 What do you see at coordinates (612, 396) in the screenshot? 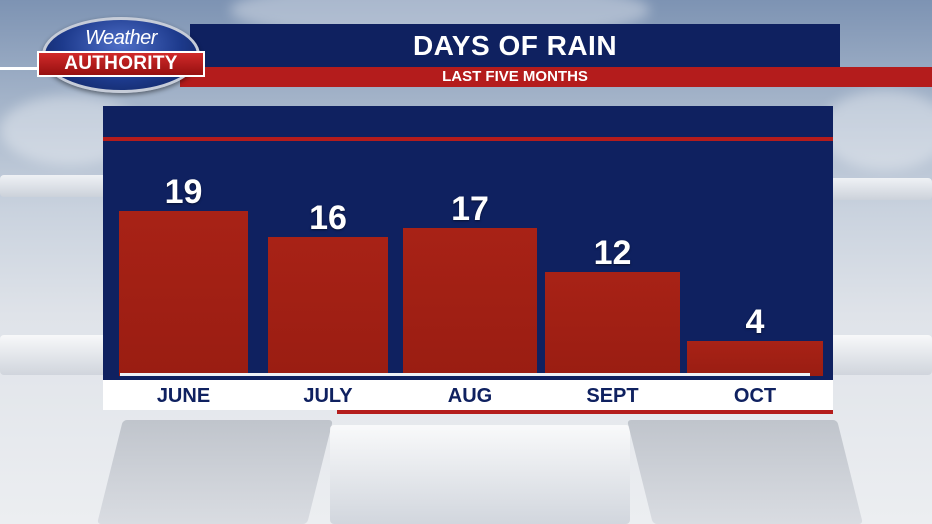
I see `category-label-sept: SEPT` at bounding box center [612, 396].